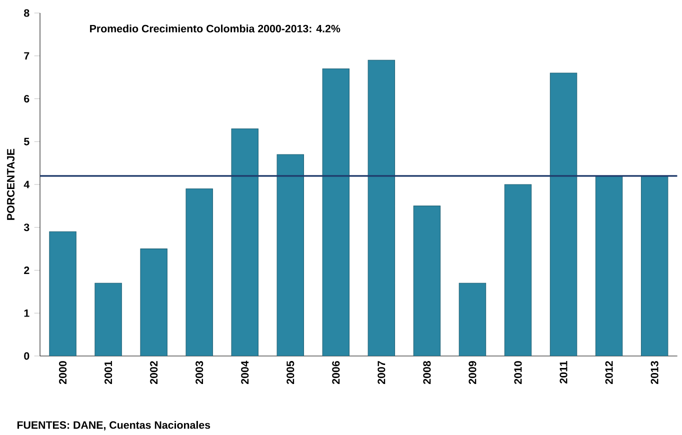 Image resolution: width=682 pixels, height=435 pixels. I want to click on y-tick-label: 3, so click(27, 228).